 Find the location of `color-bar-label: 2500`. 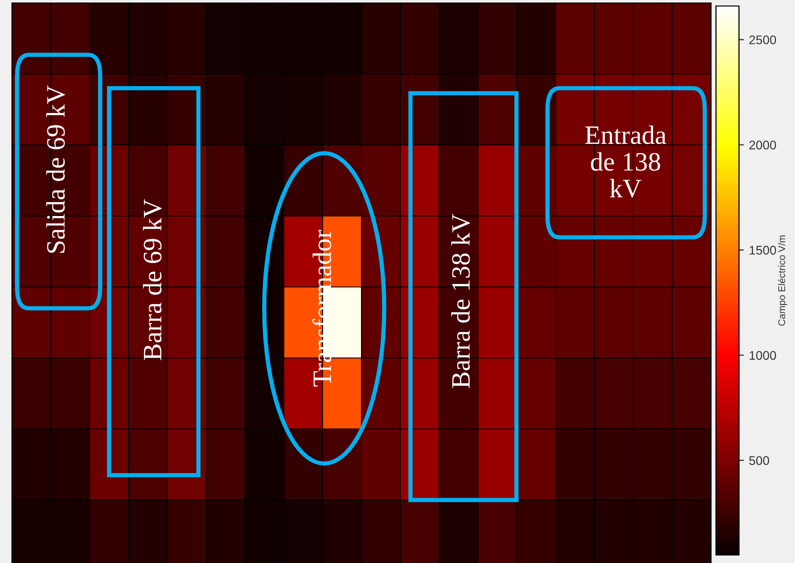

color-bar-label: 2500 is located at coordinates (762, 39).